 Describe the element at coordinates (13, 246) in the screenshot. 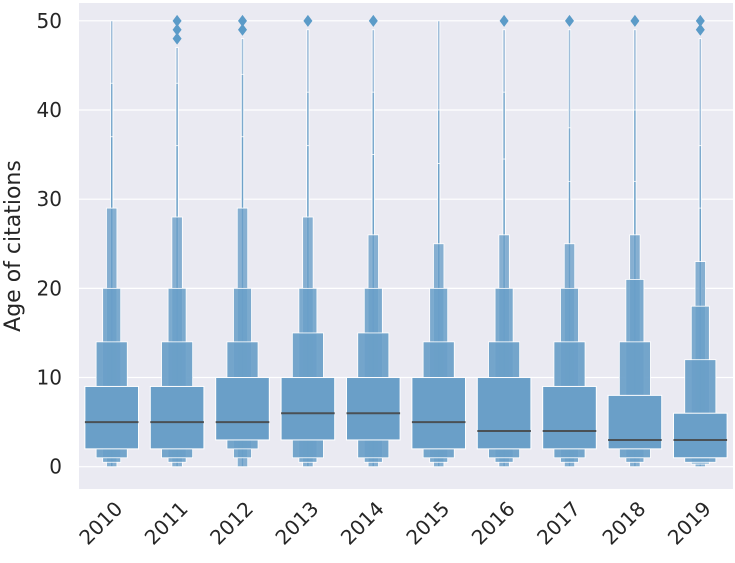

I see `y-axis-label: Age of citations` at that location.